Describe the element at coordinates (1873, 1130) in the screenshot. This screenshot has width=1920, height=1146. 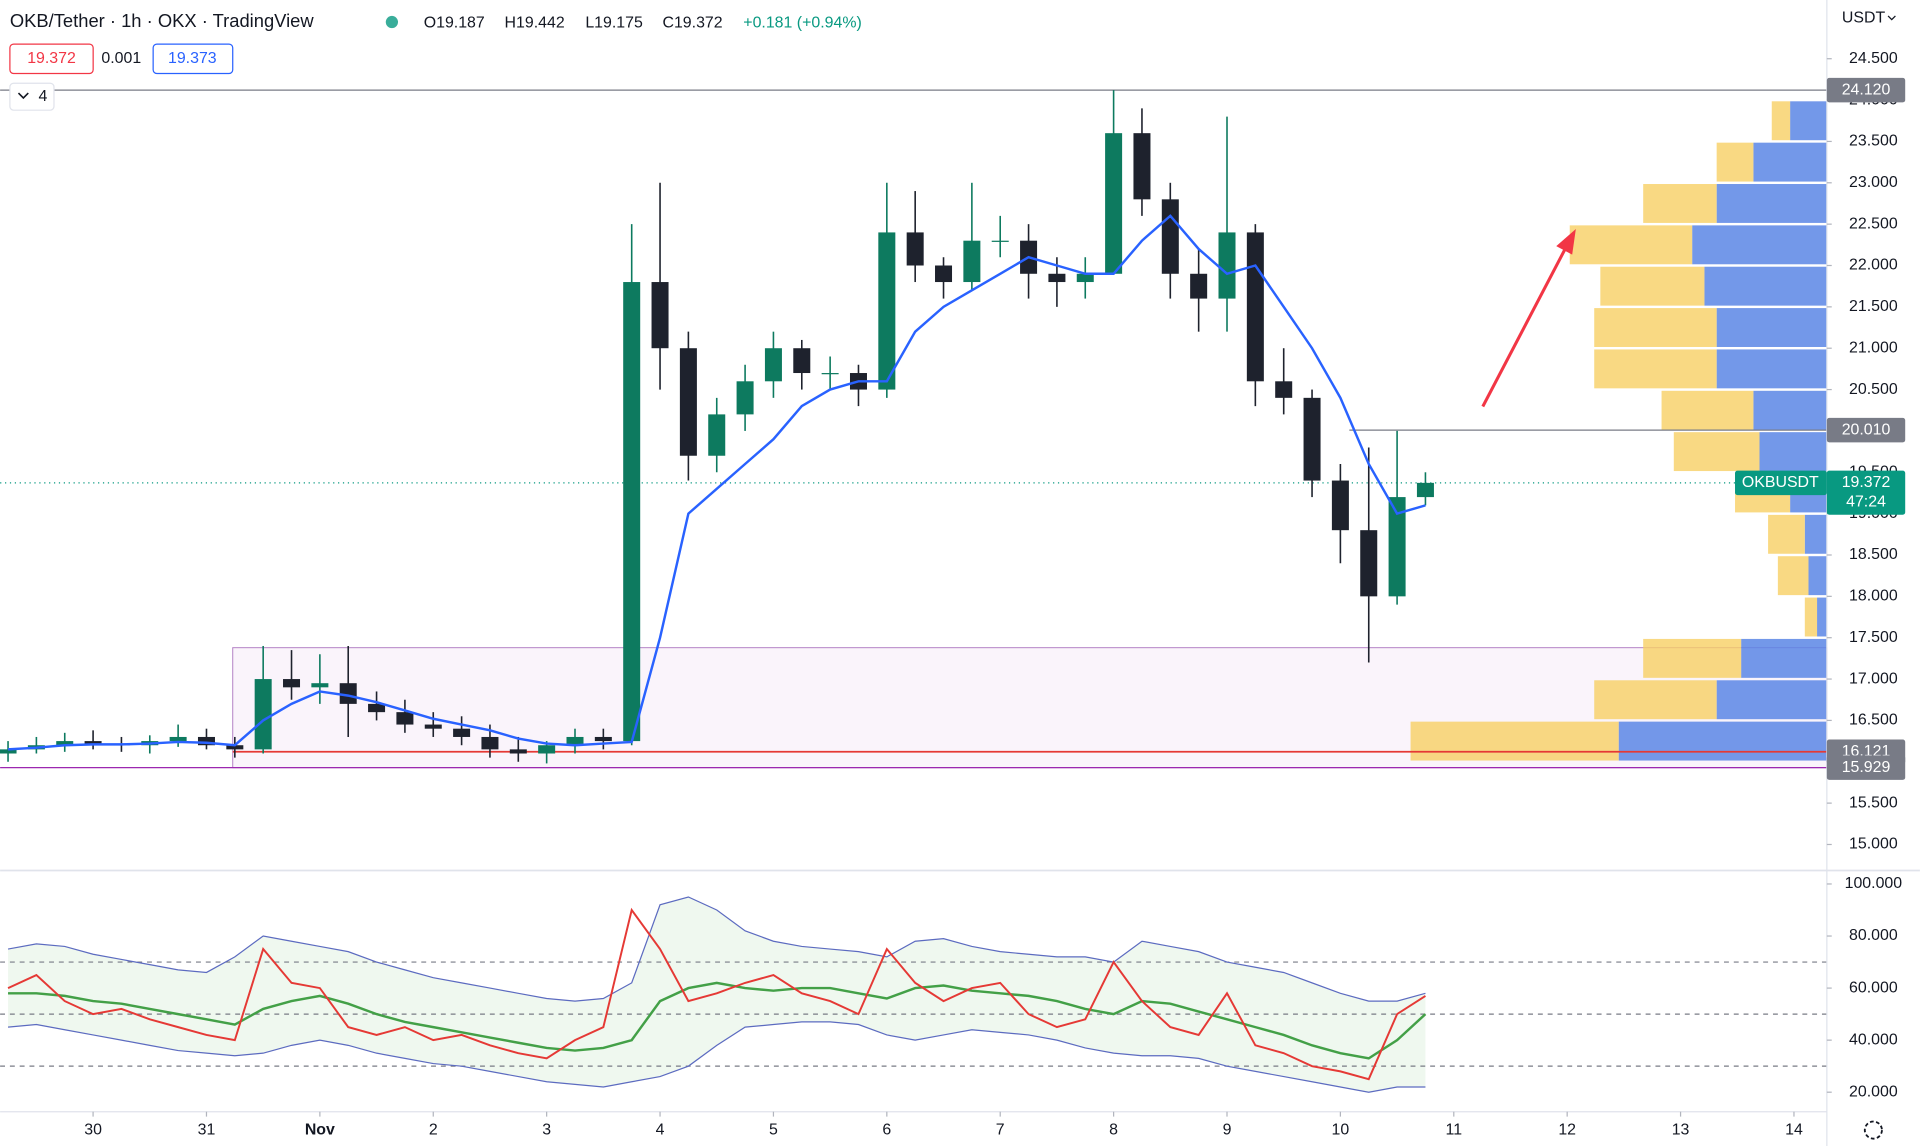
I see `settings-icon` at that location.